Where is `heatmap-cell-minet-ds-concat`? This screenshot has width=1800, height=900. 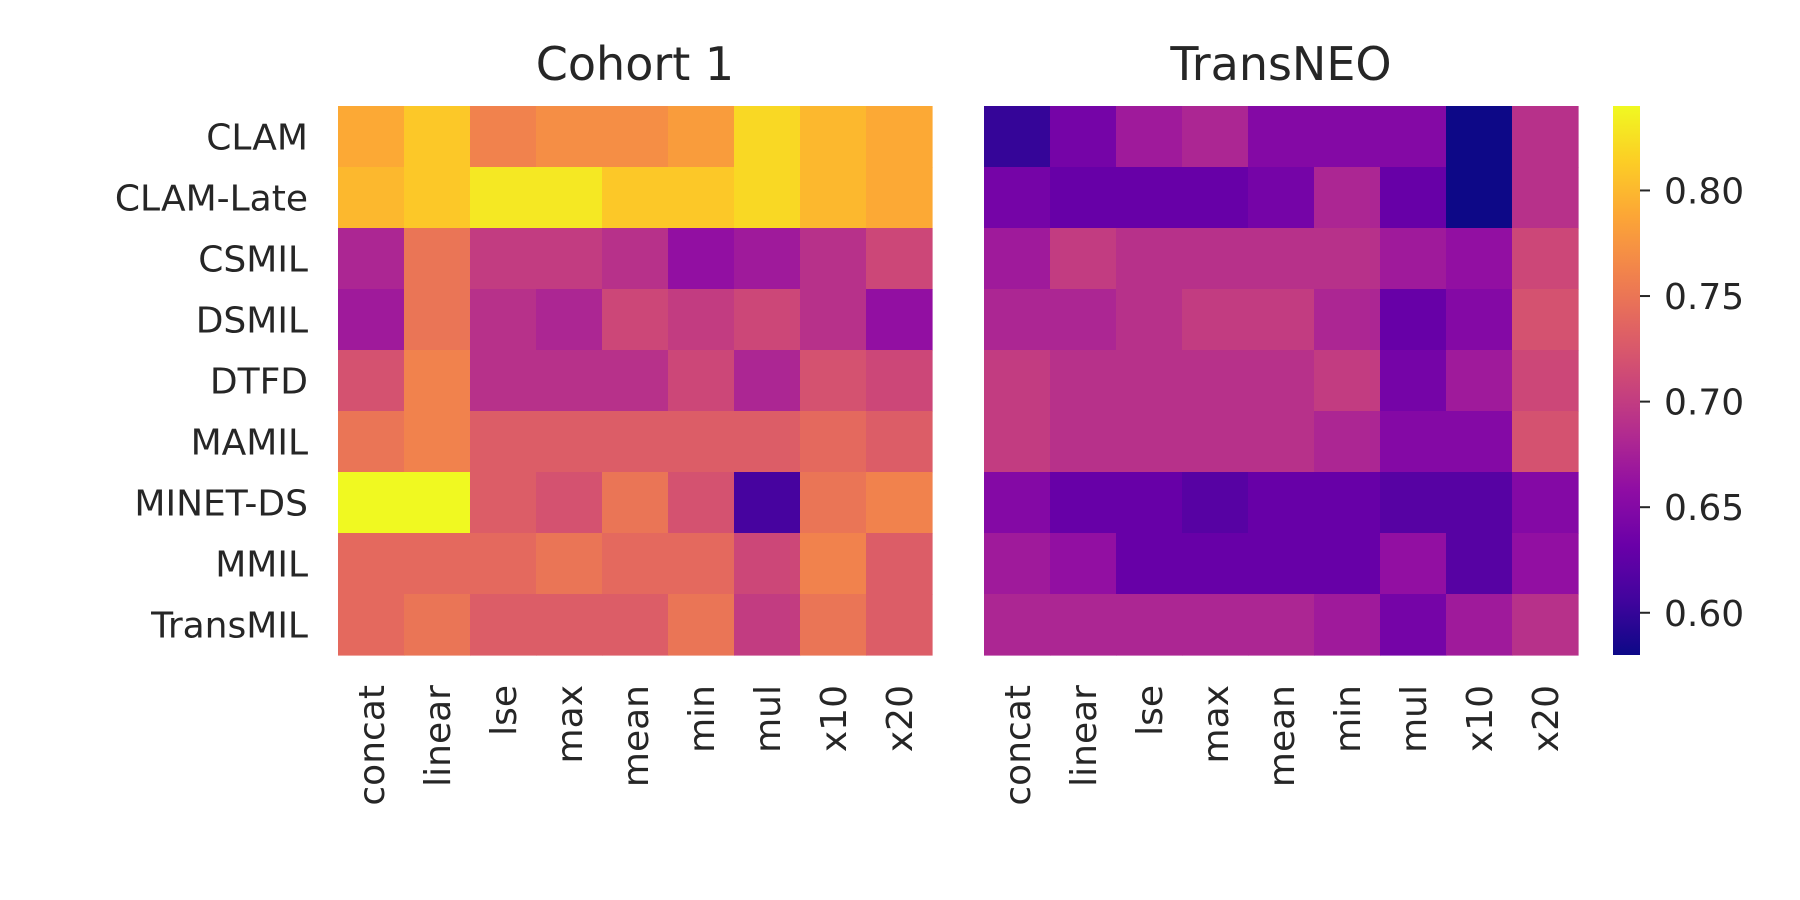 heatmap-cell-minet-ds-concat is located at coordinates (1017, 503).